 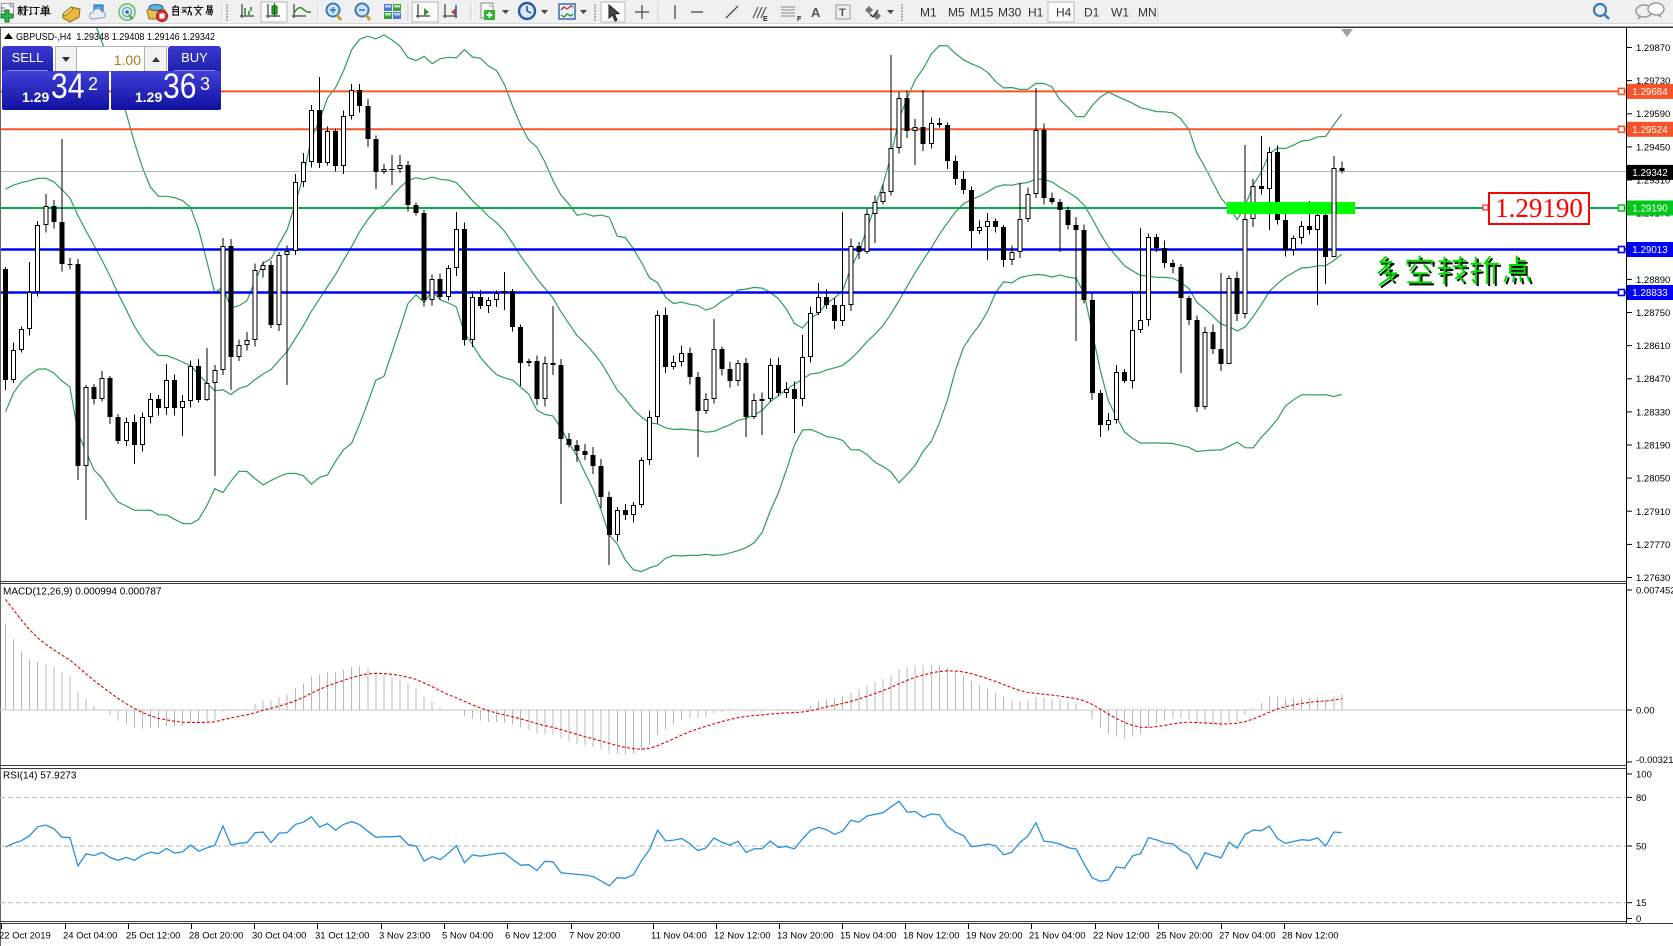 What do you see at coordinates (1653, 379) in the screenshot?
I see `svg-text: 1.28470` at bounding box center [1653, 379].